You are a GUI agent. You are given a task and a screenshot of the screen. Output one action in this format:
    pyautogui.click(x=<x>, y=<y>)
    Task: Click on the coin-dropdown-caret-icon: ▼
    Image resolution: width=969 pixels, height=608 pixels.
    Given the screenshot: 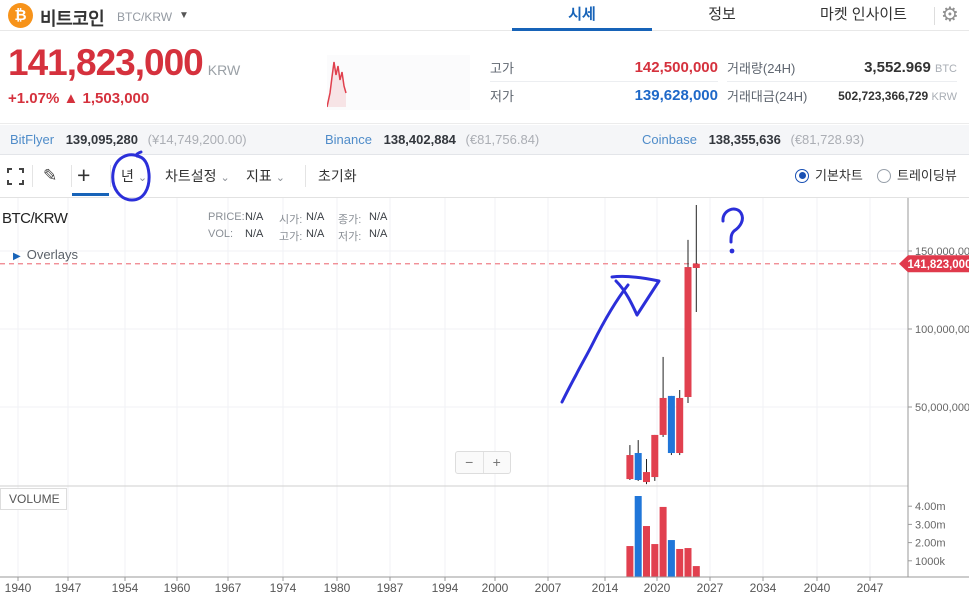 What is the action you would take?
    pyautogui.click(x=184, y=15)
    